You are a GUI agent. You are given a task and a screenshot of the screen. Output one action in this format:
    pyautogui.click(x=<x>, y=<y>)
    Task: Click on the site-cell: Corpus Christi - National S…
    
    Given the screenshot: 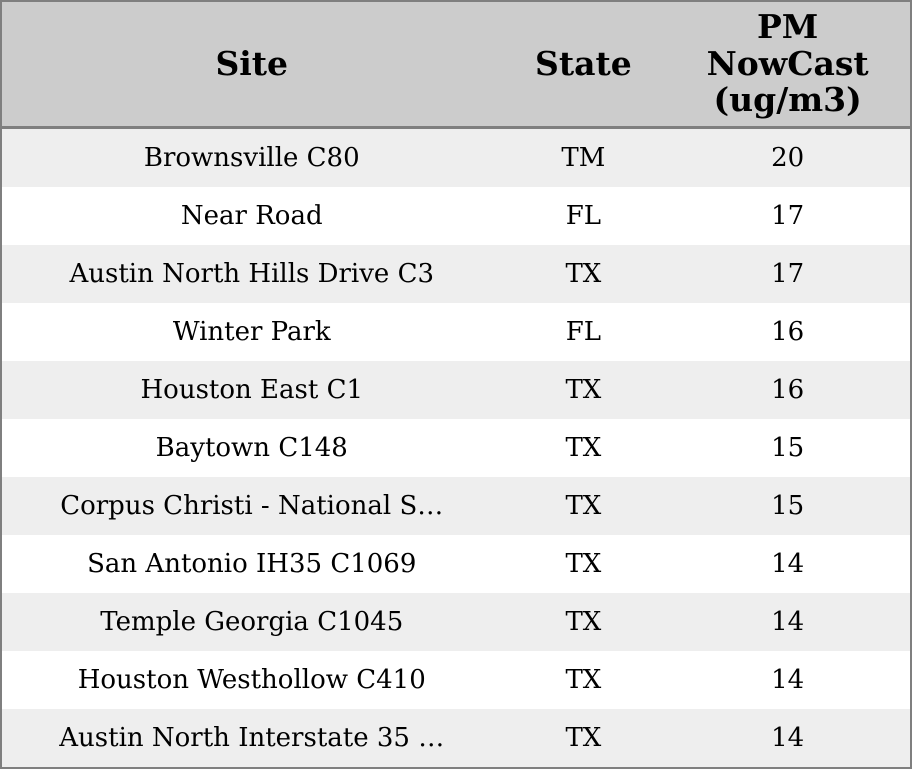 What is the action you would take?
    pyautogui.click(x=252, y=506)
    